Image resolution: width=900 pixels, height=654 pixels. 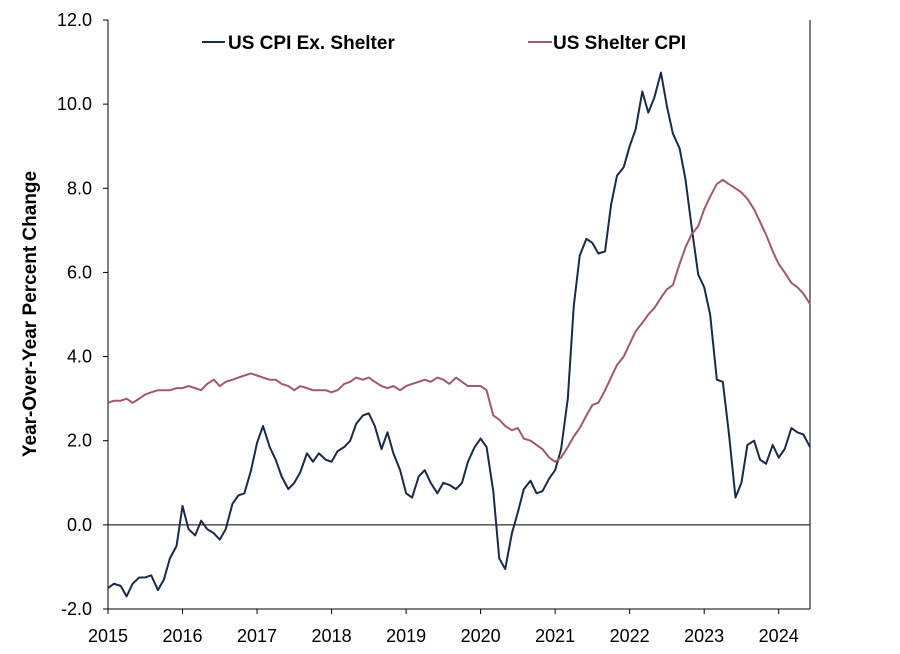 What do you see at coordinates (257, 636) in the screenshot?
I see `x-tick-label: 2017` at bounding box center [257, 636].